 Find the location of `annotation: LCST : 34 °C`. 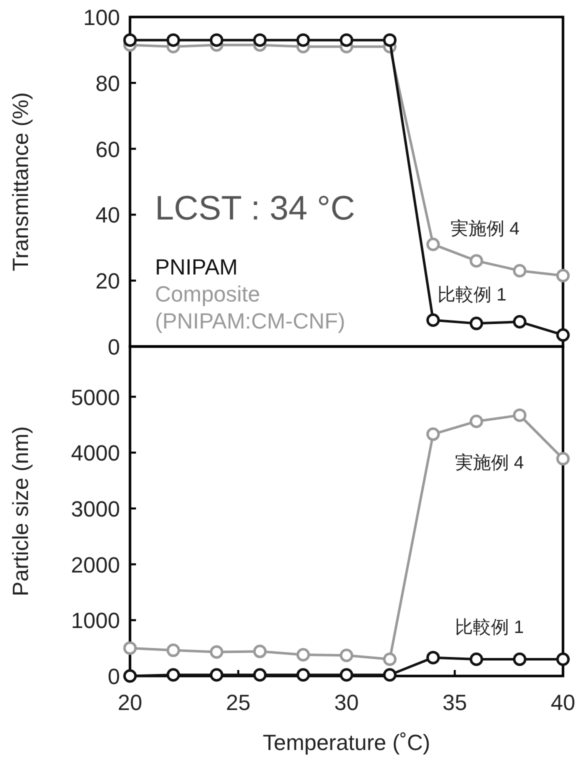

annotation: LCST : 34 °C is located at coordinates (255, 209).